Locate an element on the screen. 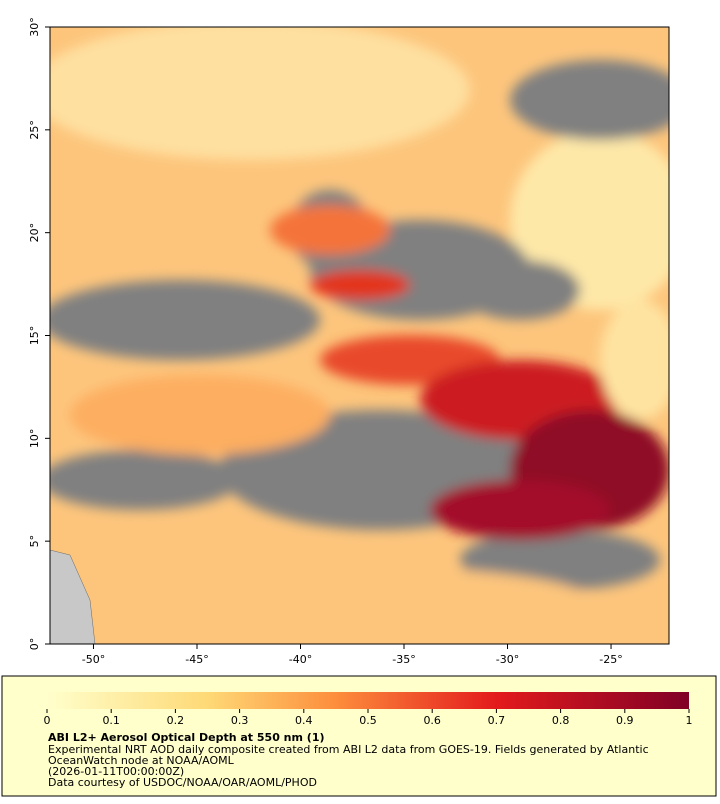  y-tick-label: 5° is located at coordinates (34, 541).